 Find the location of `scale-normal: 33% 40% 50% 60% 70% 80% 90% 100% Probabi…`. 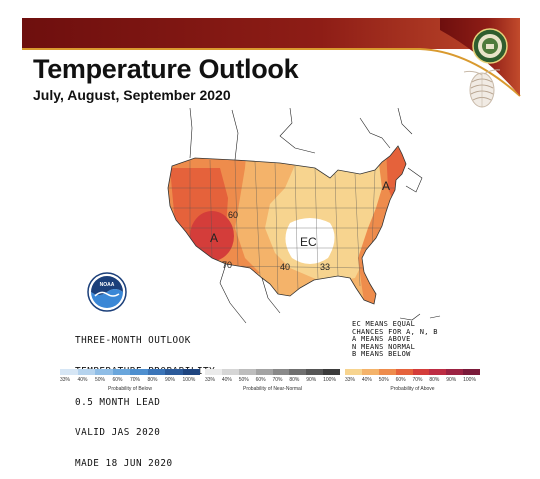

scale-normal: 33% 40% 50% 60% 70% 80% 90% 100% Probabi… is located at coordinates (272, 383).